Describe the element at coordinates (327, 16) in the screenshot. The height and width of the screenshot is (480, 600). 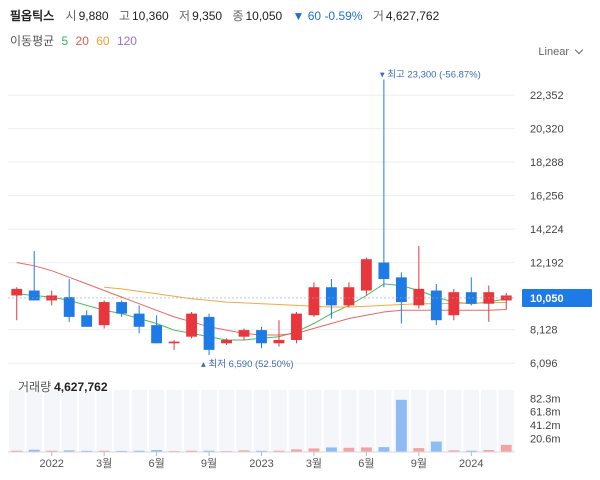
I see `change-value: ▼ 60 -0.59%` at that location.